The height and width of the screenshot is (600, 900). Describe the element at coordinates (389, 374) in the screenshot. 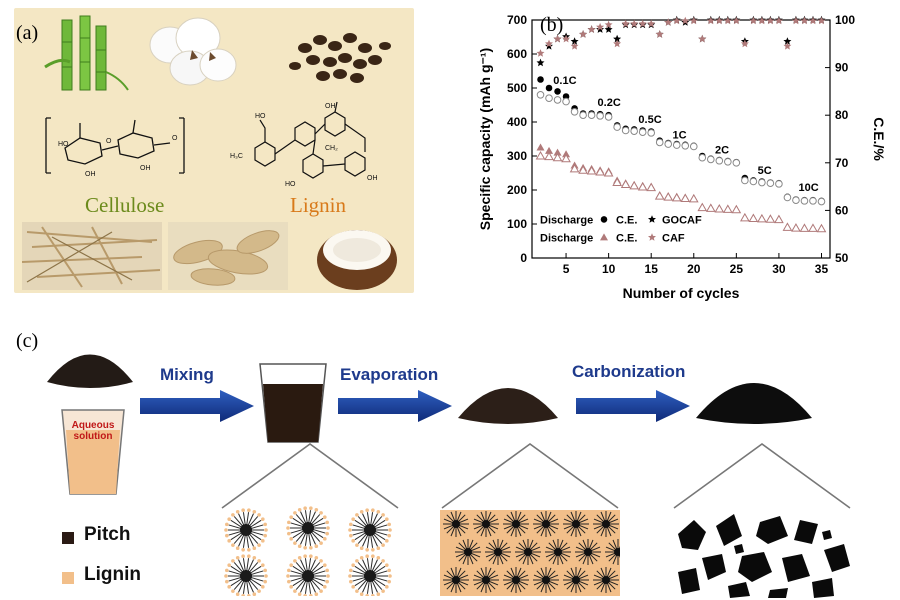

I see `evaporation-label: Evaporation` at that location.